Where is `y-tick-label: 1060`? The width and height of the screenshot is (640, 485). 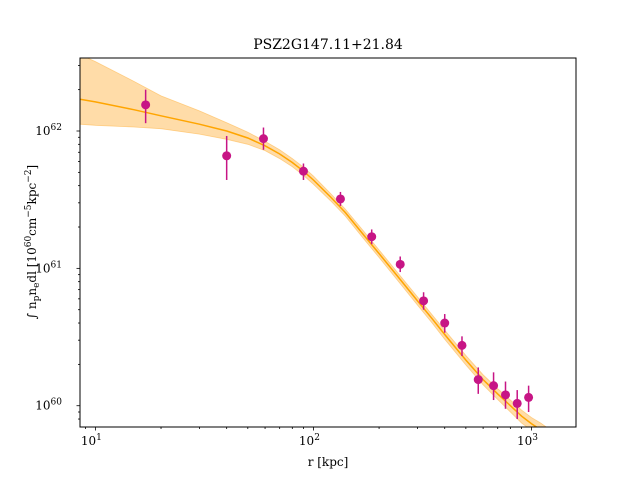
y-tick-label: 1060 is located at coordinates (48, 405).